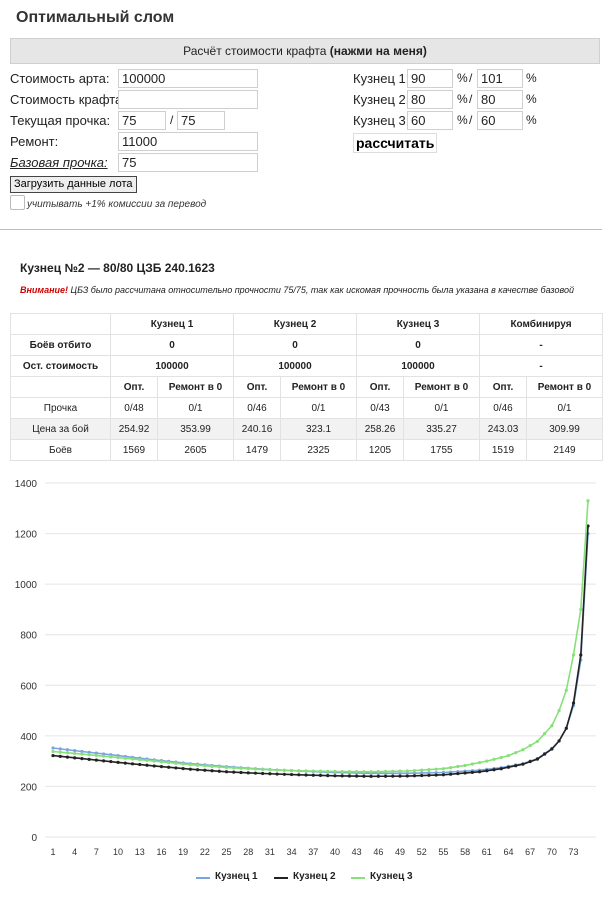 This screenshot has width=614, height=900. I want to click on x-tick-label: 31, so click(270, 852).